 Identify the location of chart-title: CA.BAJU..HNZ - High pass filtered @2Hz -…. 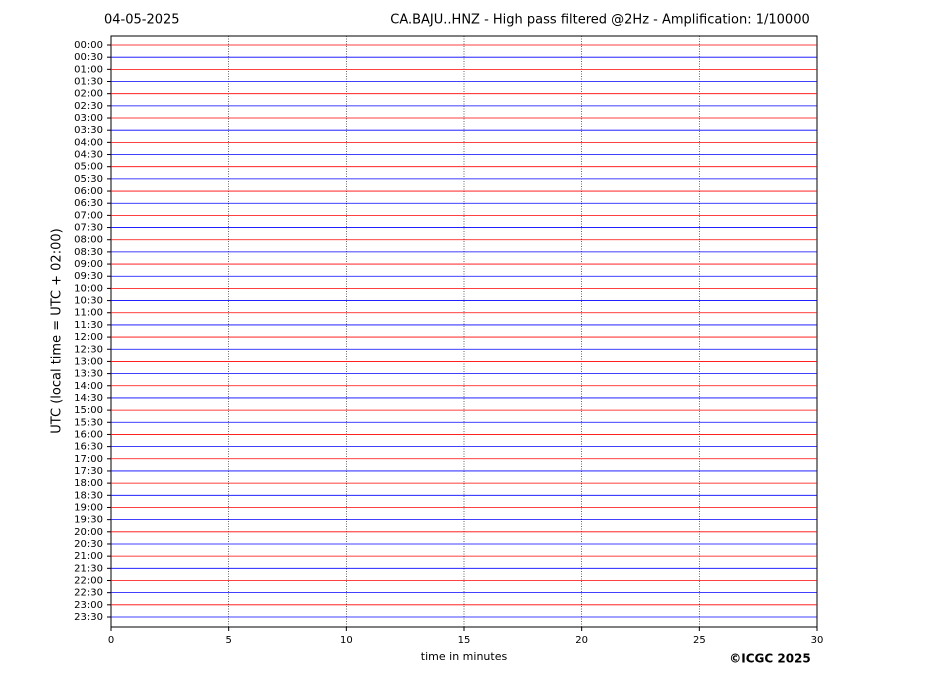
(600, 20).